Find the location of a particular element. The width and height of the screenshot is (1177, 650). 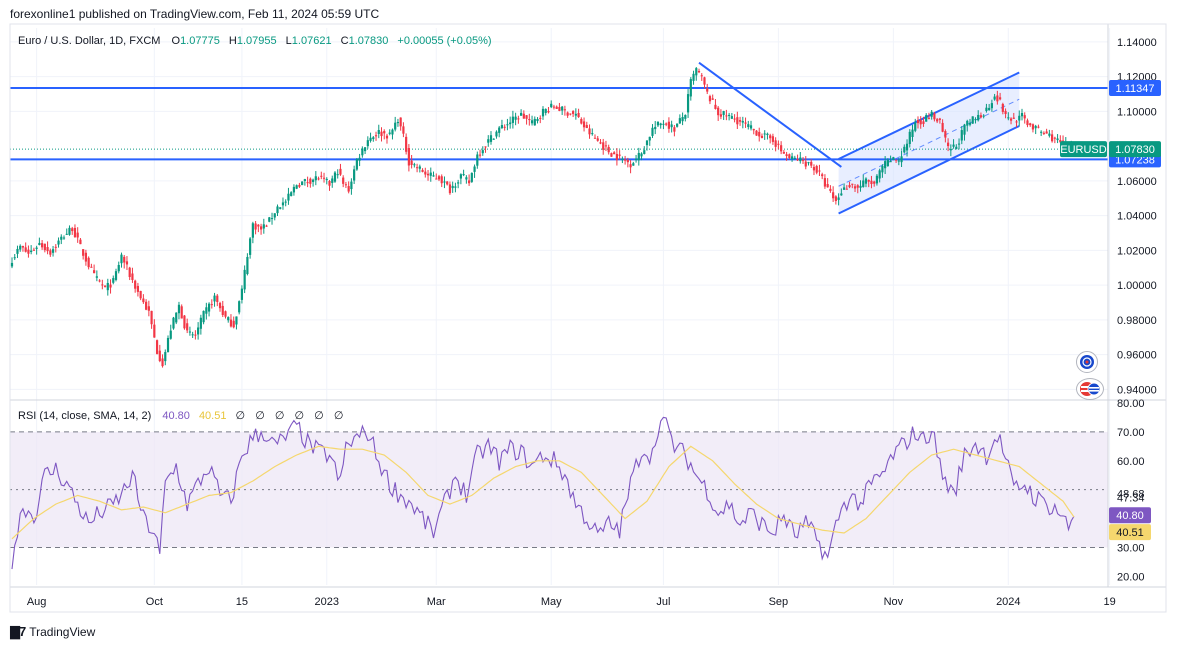

price-tick-label: 0.98000 is located at coordinates (1137, 321).